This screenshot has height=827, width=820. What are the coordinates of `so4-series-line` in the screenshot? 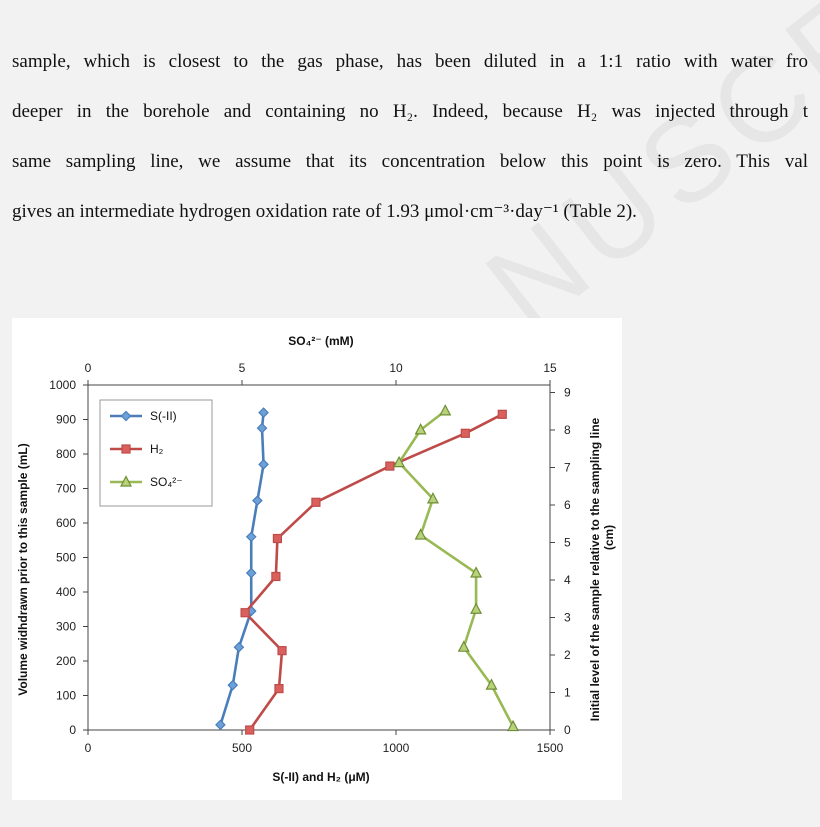 It's located at (456, 568).